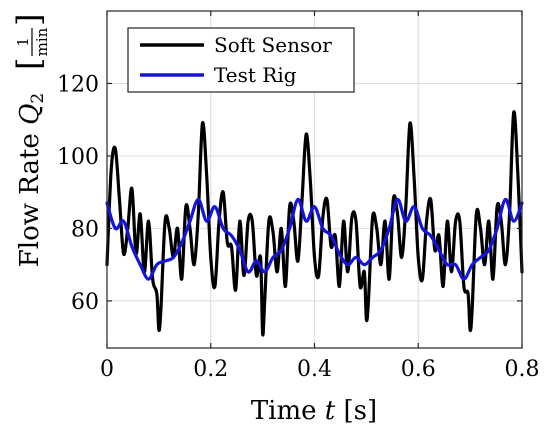 The width and height of the screenshot is (550, 435). I want to click on x-tick-label: 0.2, so click(210, 369).